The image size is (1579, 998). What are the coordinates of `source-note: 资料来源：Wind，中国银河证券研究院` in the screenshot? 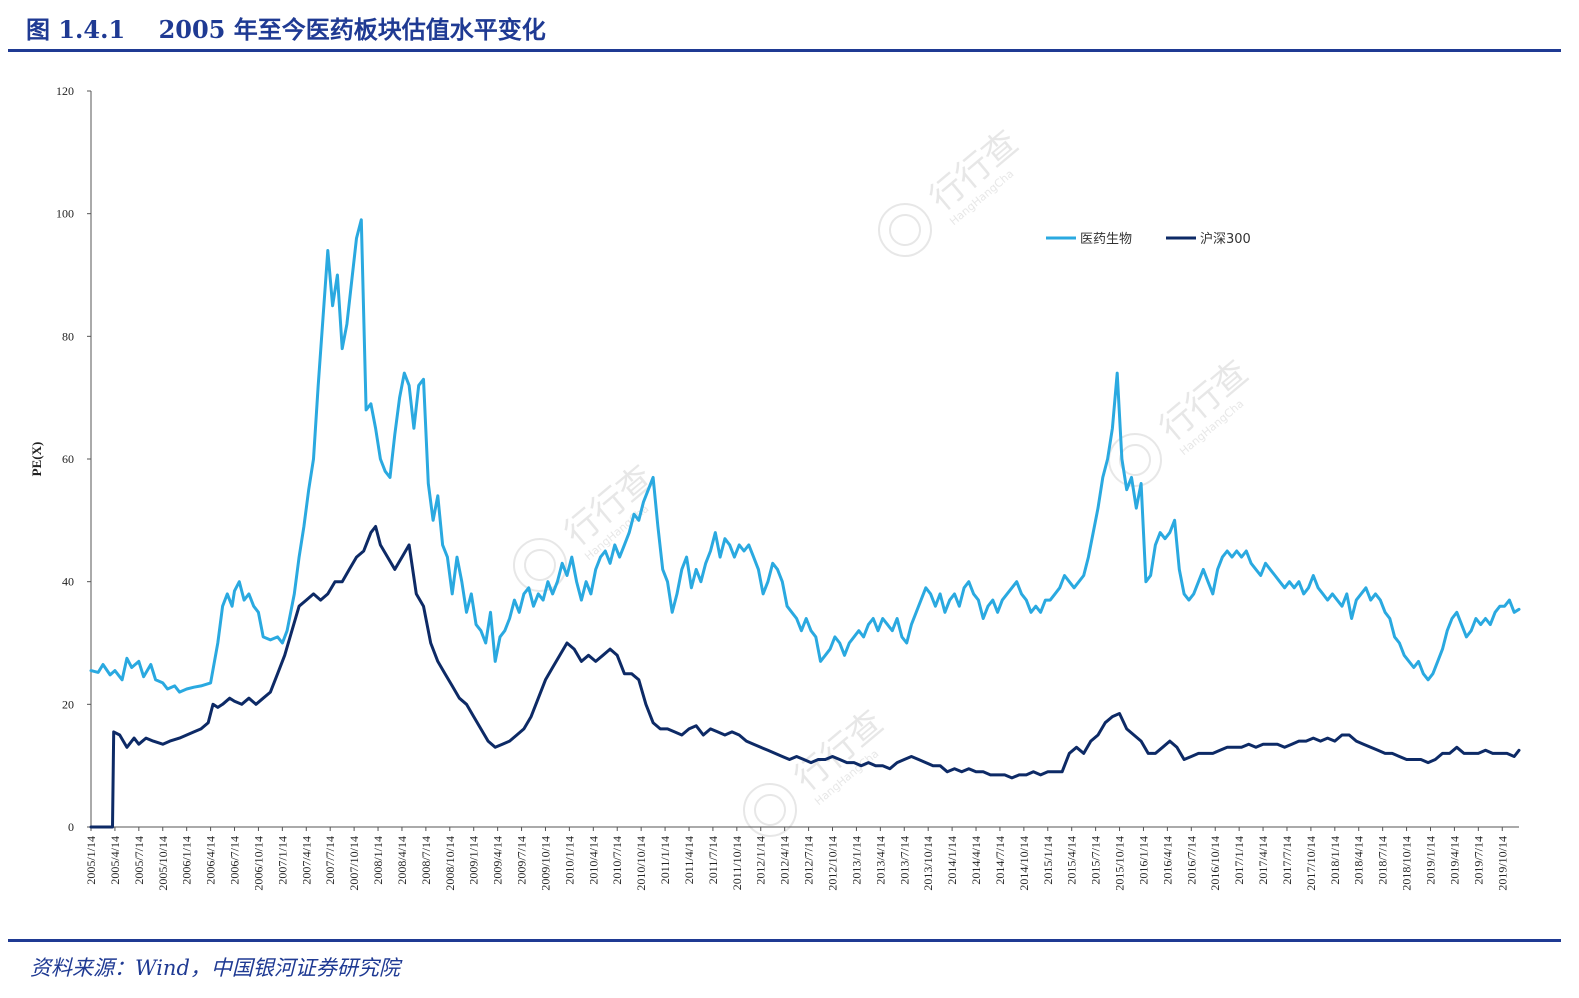 It's located at (215, 968).